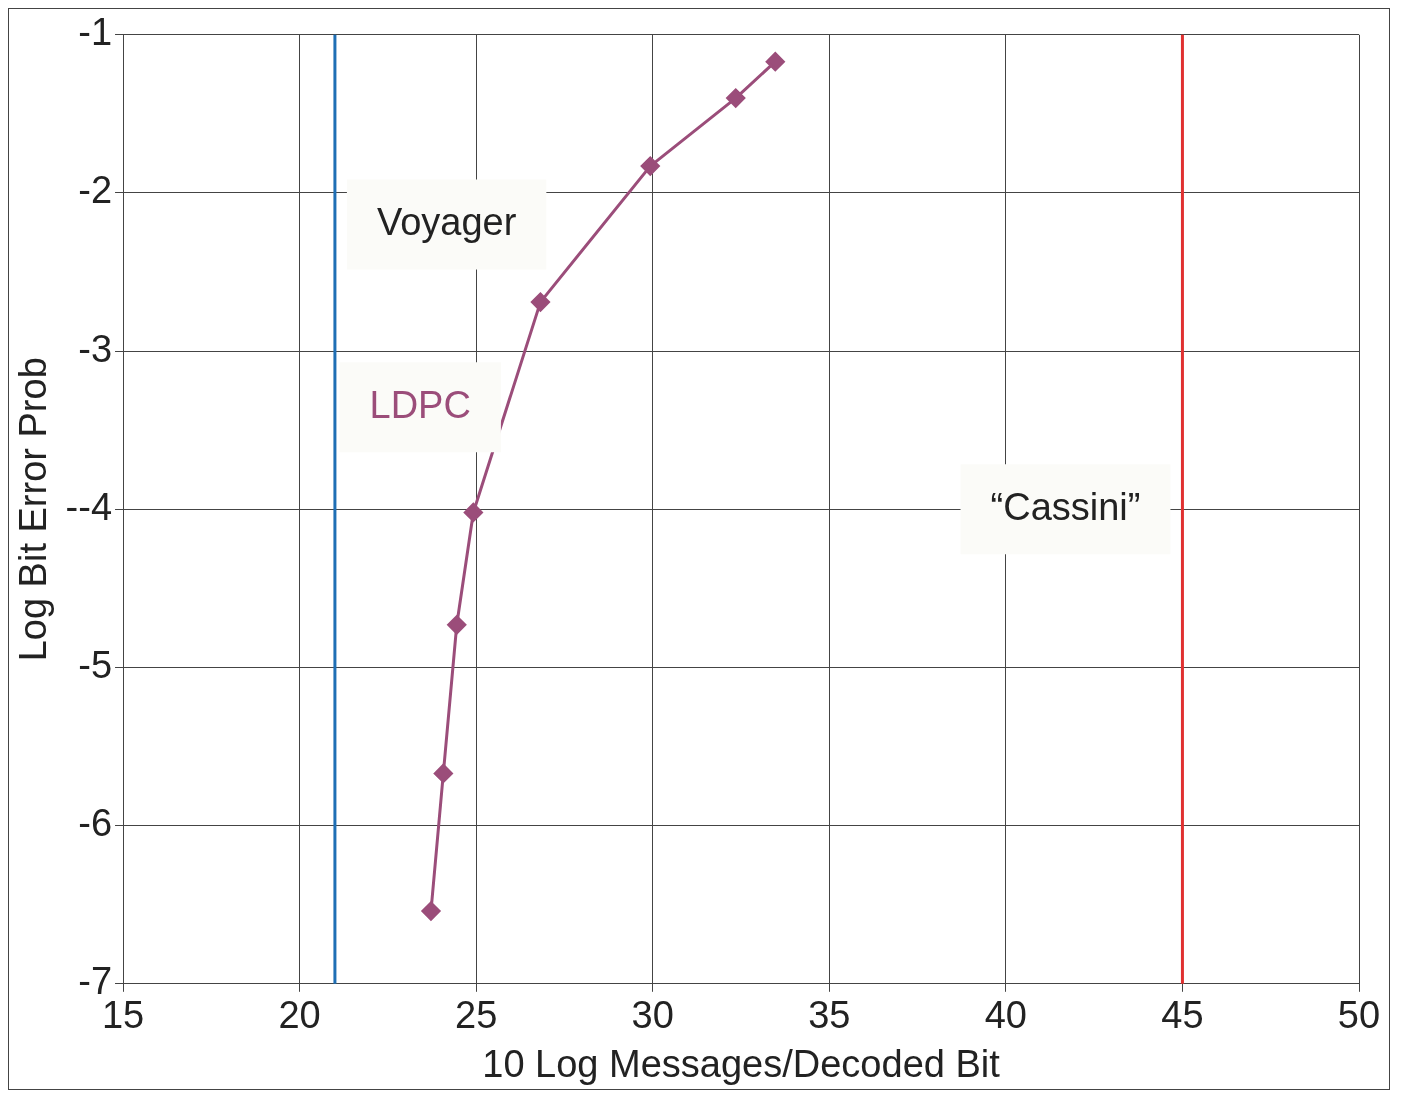 Image resolution: width=1416 pixels, height=1107 pixels. Describe the element at coordinates (95, 823) in the screenshot. I see `y-tick-label: -6` at that location.